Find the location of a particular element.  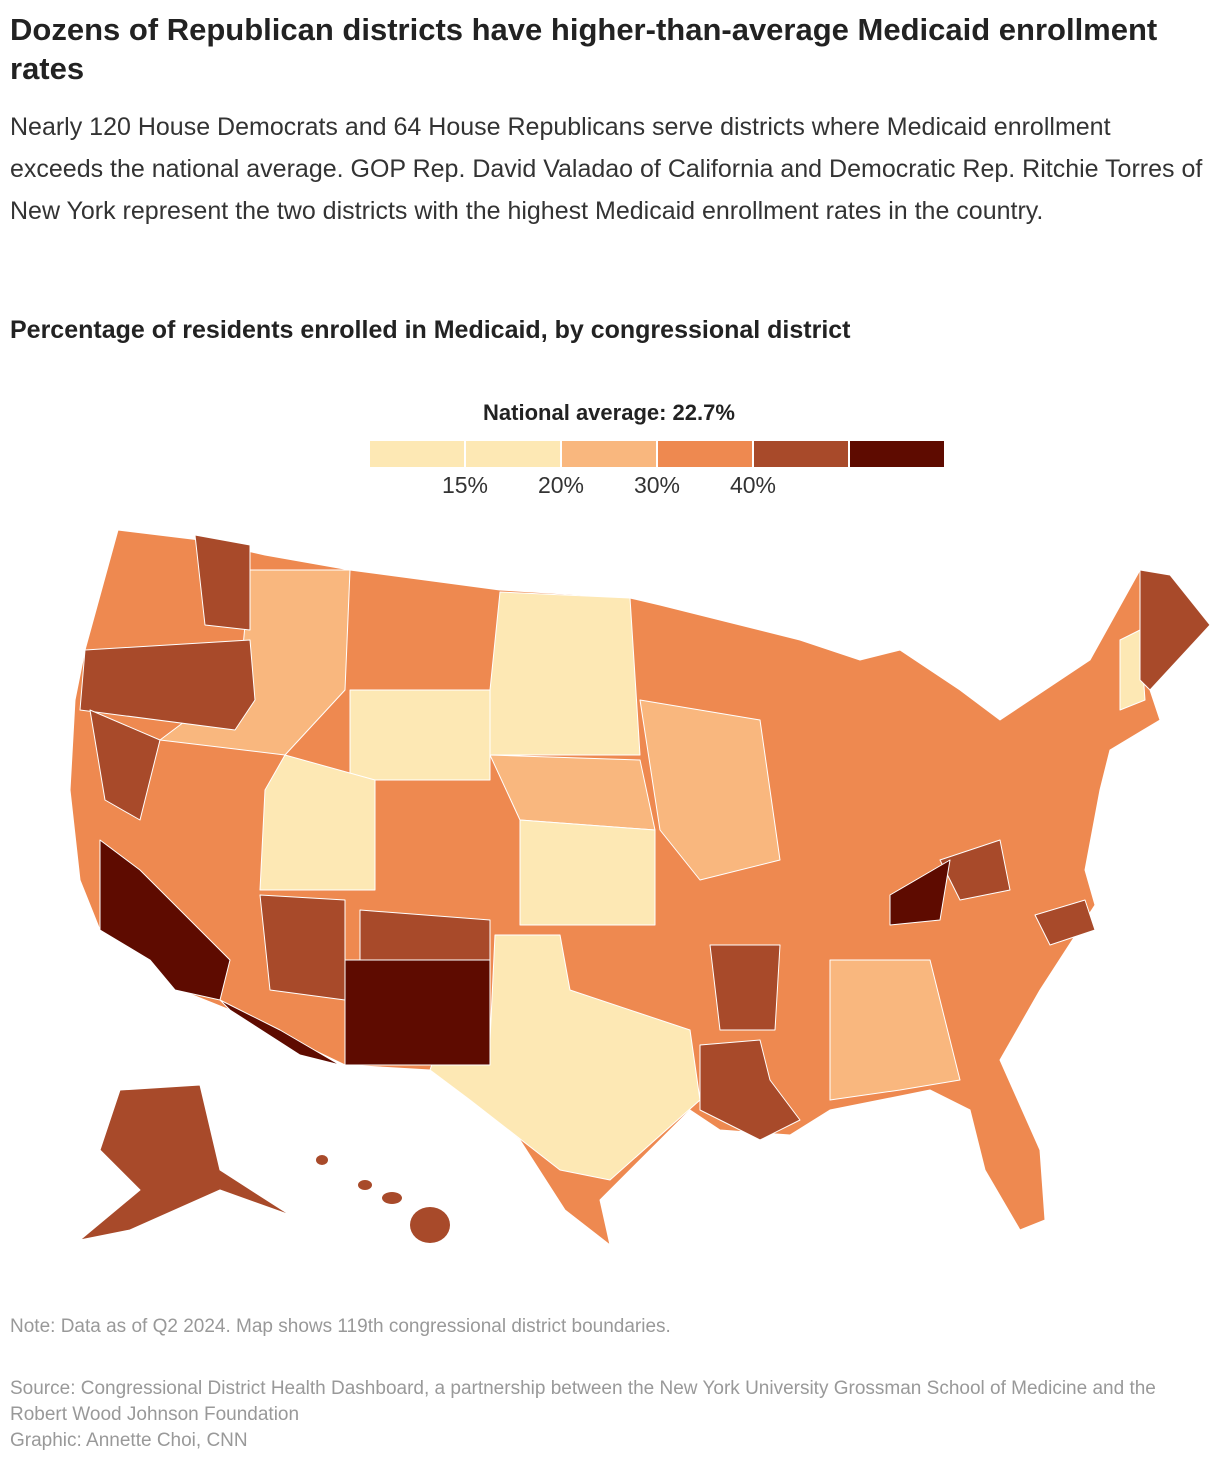

alaska is located at coordinates (185, 1162).